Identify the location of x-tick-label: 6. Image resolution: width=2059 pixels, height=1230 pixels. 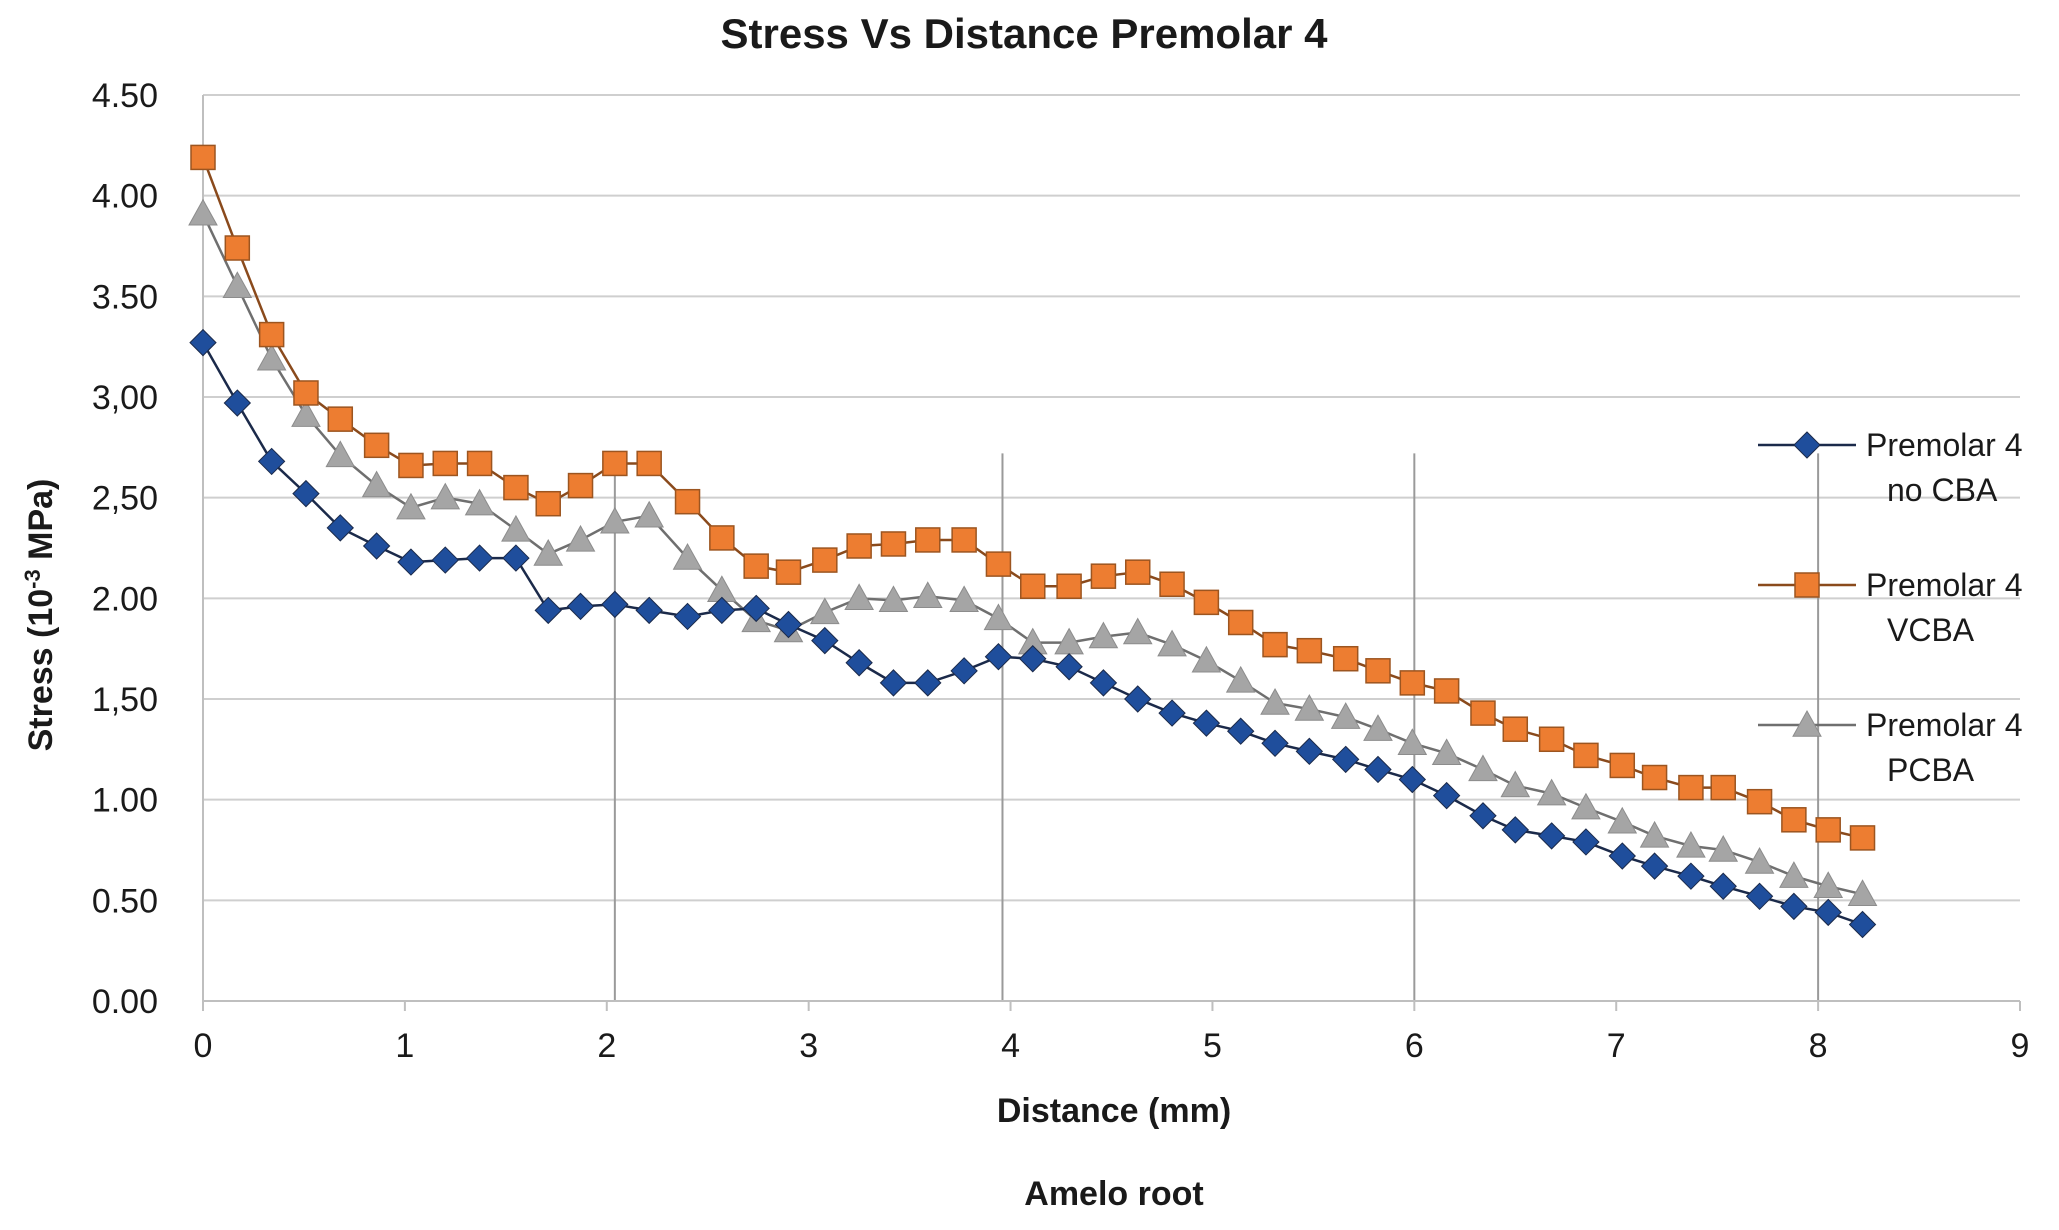
(1414, 1046).